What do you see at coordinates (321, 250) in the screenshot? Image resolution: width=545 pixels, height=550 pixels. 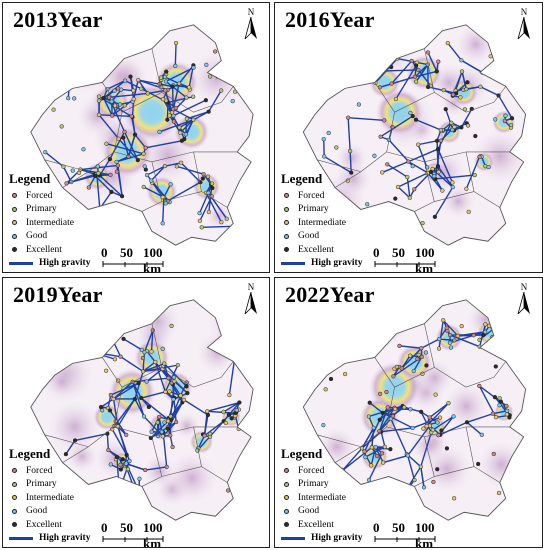 I see `legend-item-excellent: Excellent` at bounding box center [321, 250].